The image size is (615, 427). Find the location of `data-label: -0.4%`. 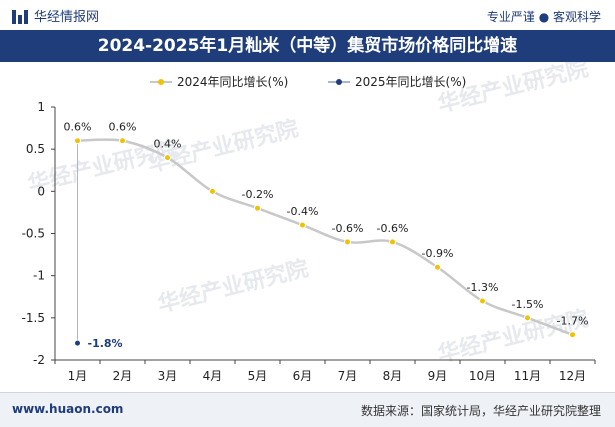

data-label: -0.4% is located at coordinates (303, 211).